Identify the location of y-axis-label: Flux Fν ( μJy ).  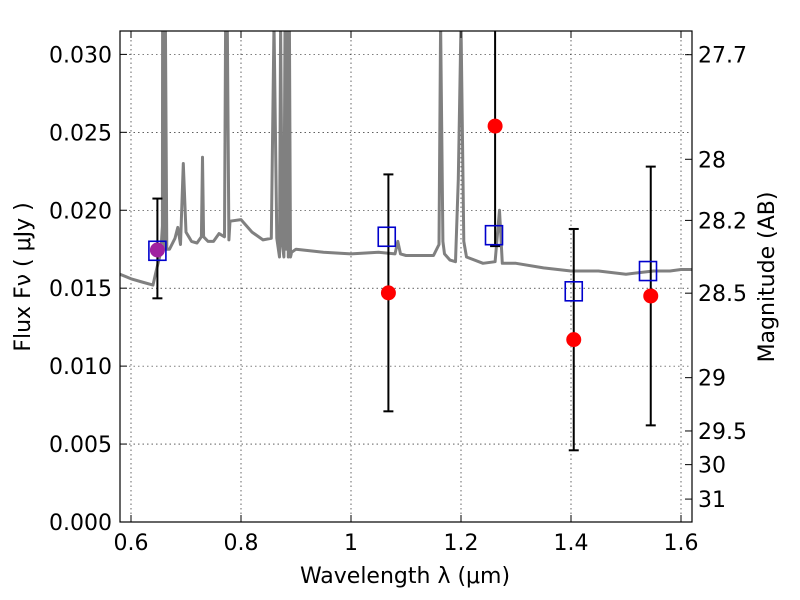
(23, 276).